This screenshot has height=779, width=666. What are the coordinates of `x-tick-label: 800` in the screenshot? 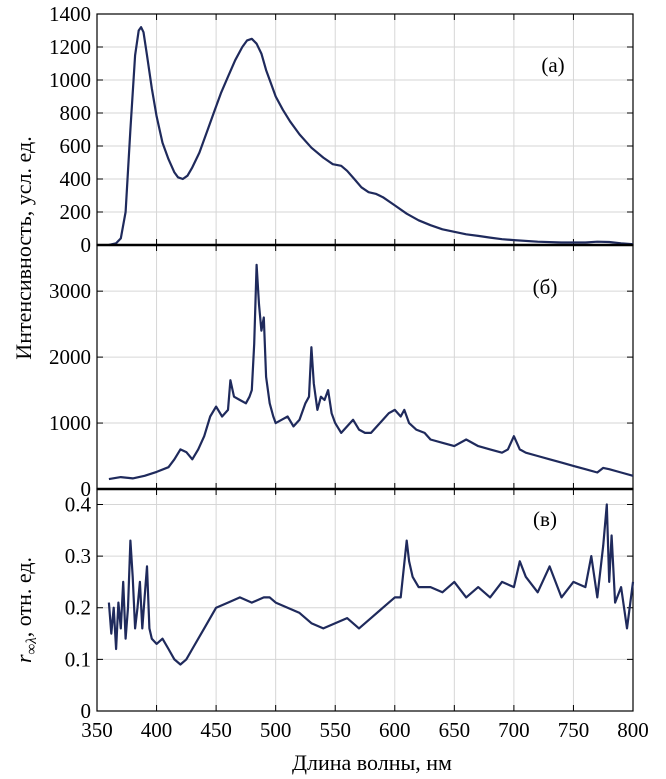 It's located at (633, 730).